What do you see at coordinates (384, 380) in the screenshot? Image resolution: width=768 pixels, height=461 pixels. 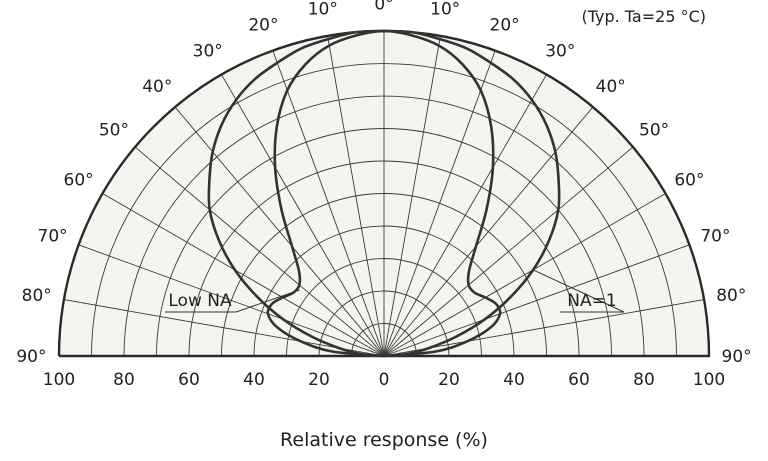 I see `x-tick-label: 0` at bounding box center [384, 380].